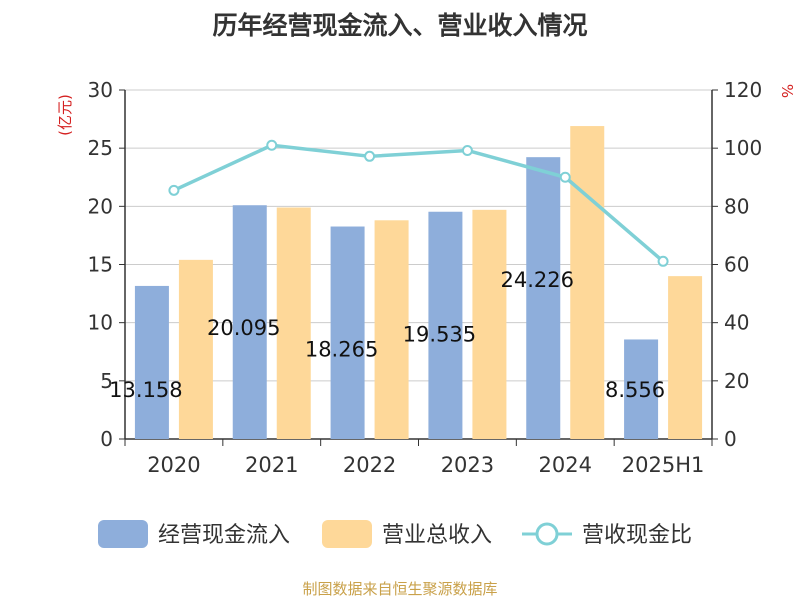  What do you see at coordinates (65, 115) in the screenshot?
I see `left-axis-unit-label: (亿元)` at bounding box center [65, 115].